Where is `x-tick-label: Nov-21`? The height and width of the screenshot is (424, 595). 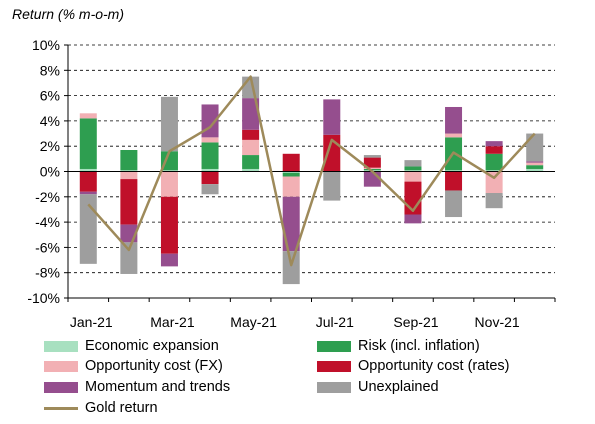 x-tick-label: Nov-21 is located at coordinates (497, 322).